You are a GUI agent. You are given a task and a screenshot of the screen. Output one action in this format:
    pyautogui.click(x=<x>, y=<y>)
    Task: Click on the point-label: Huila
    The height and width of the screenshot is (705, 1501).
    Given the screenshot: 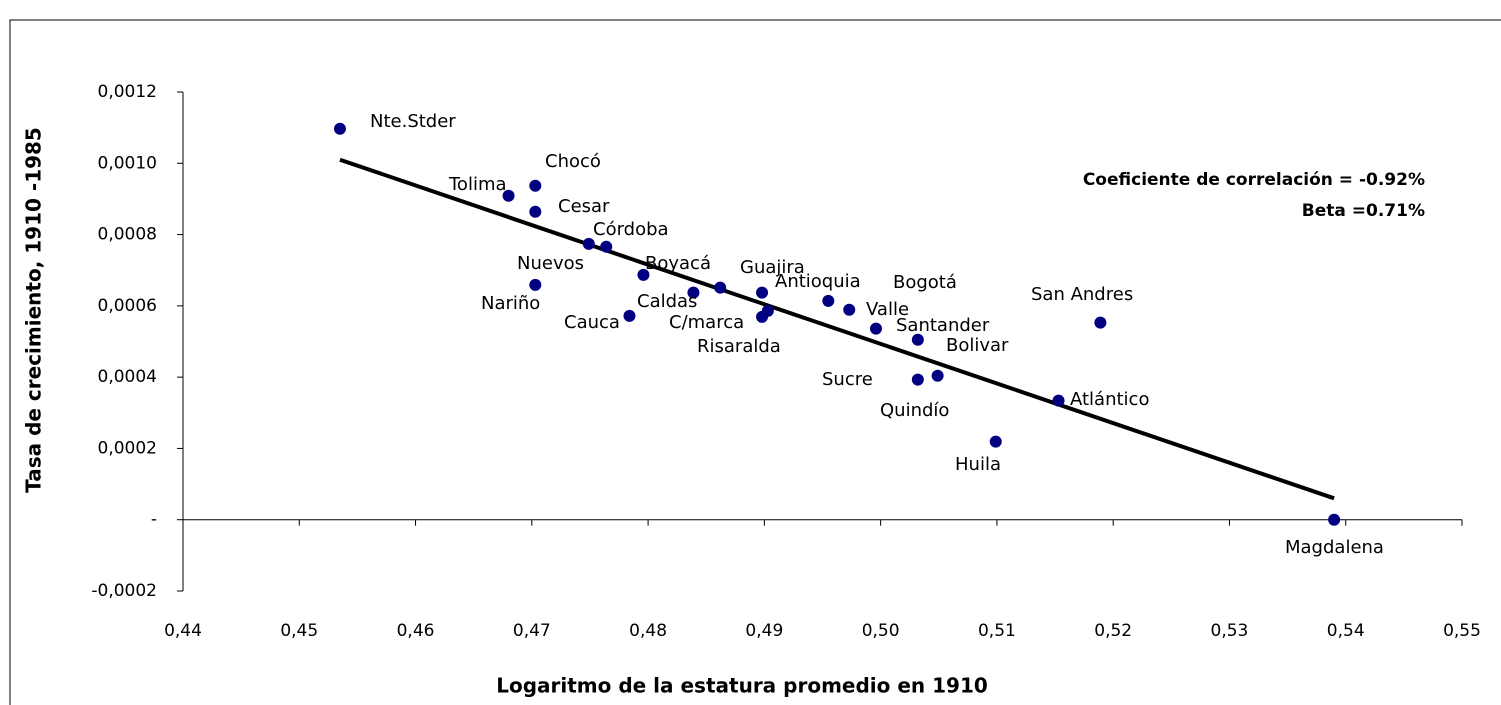 What is the action you would take?
    pyautogui.click(x=978, y=464)
    